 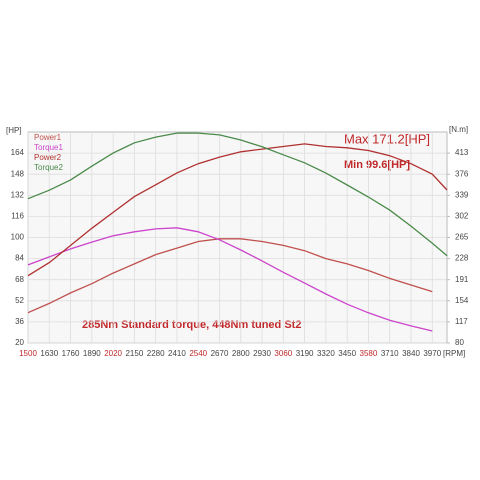 I want to click on annotation: Max 171.2[HP], so click(x=387, y=138).